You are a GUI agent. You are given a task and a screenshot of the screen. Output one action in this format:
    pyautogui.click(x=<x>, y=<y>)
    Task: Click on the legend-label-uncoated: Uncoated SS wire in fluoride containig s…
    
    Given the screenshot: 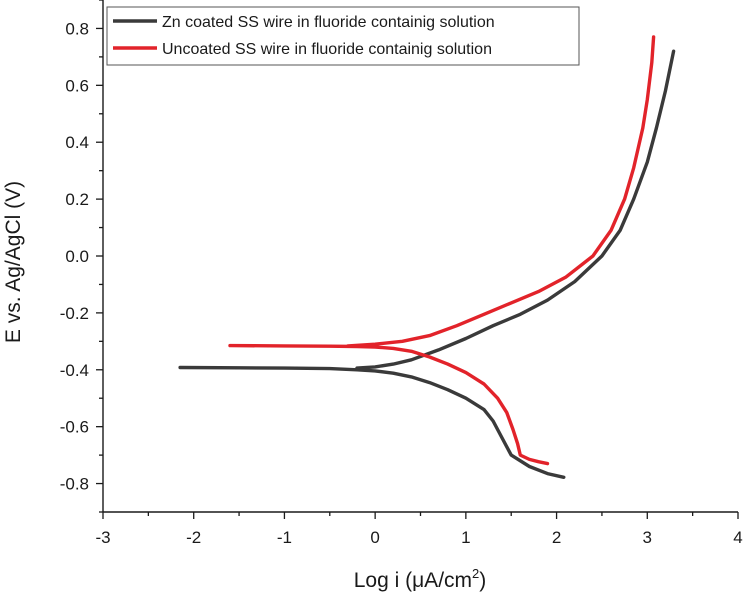 What is the action you would take?
    pyautogui.click(x=327, y=49)
    